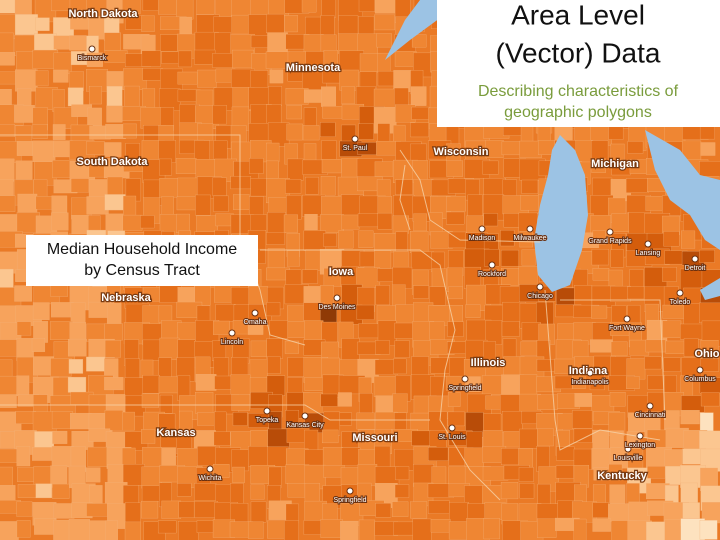  Describe the element at coordinates (103, 14) in the screenshot. I see `state-label: North Dakota` at that location.